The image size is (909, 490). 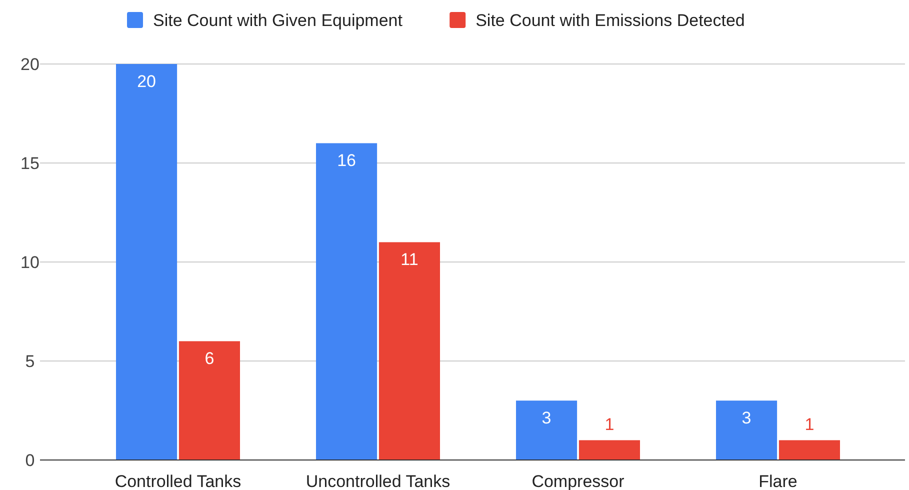 What do you see at coordinates (378, 481) in the screenshot?
I see `x-tick-label: Uncontrolled Tanks` at bounding box center [378, 481].